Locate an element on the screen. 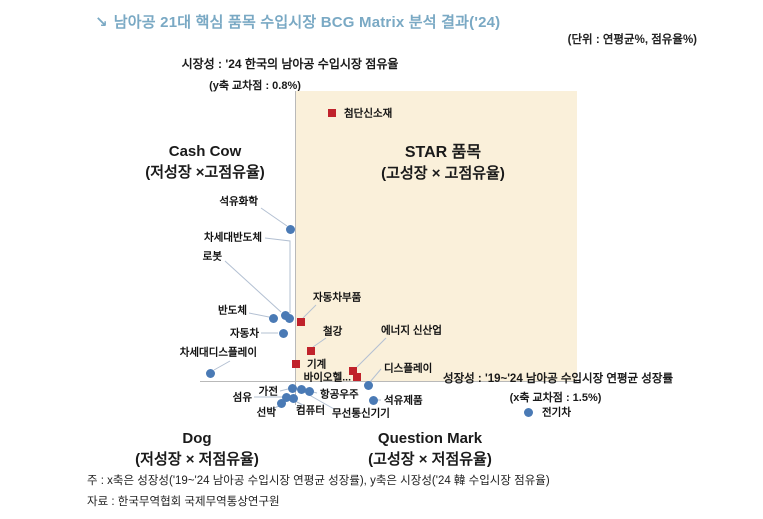 Image resolution: width=763 pixels, height=519 pixels. y-axis-cross-note: (y축 교차점 : 0.8%) is located at coordinates (255, 86).